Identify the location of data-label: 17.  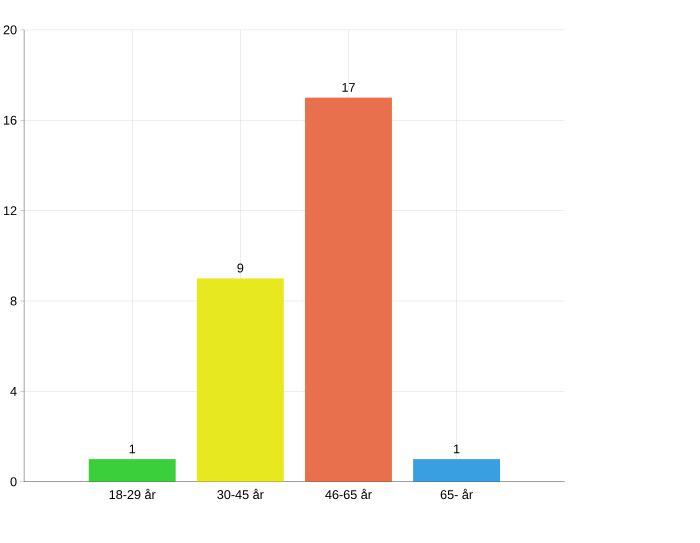
(348, 87).